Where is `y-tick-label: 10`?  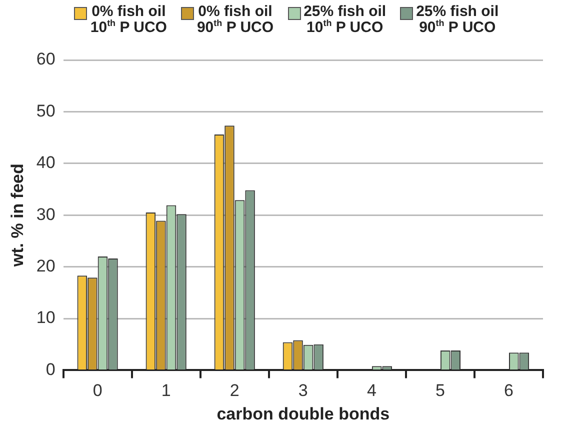
y-tick-label: 10 is located at coordinates (46, 318).